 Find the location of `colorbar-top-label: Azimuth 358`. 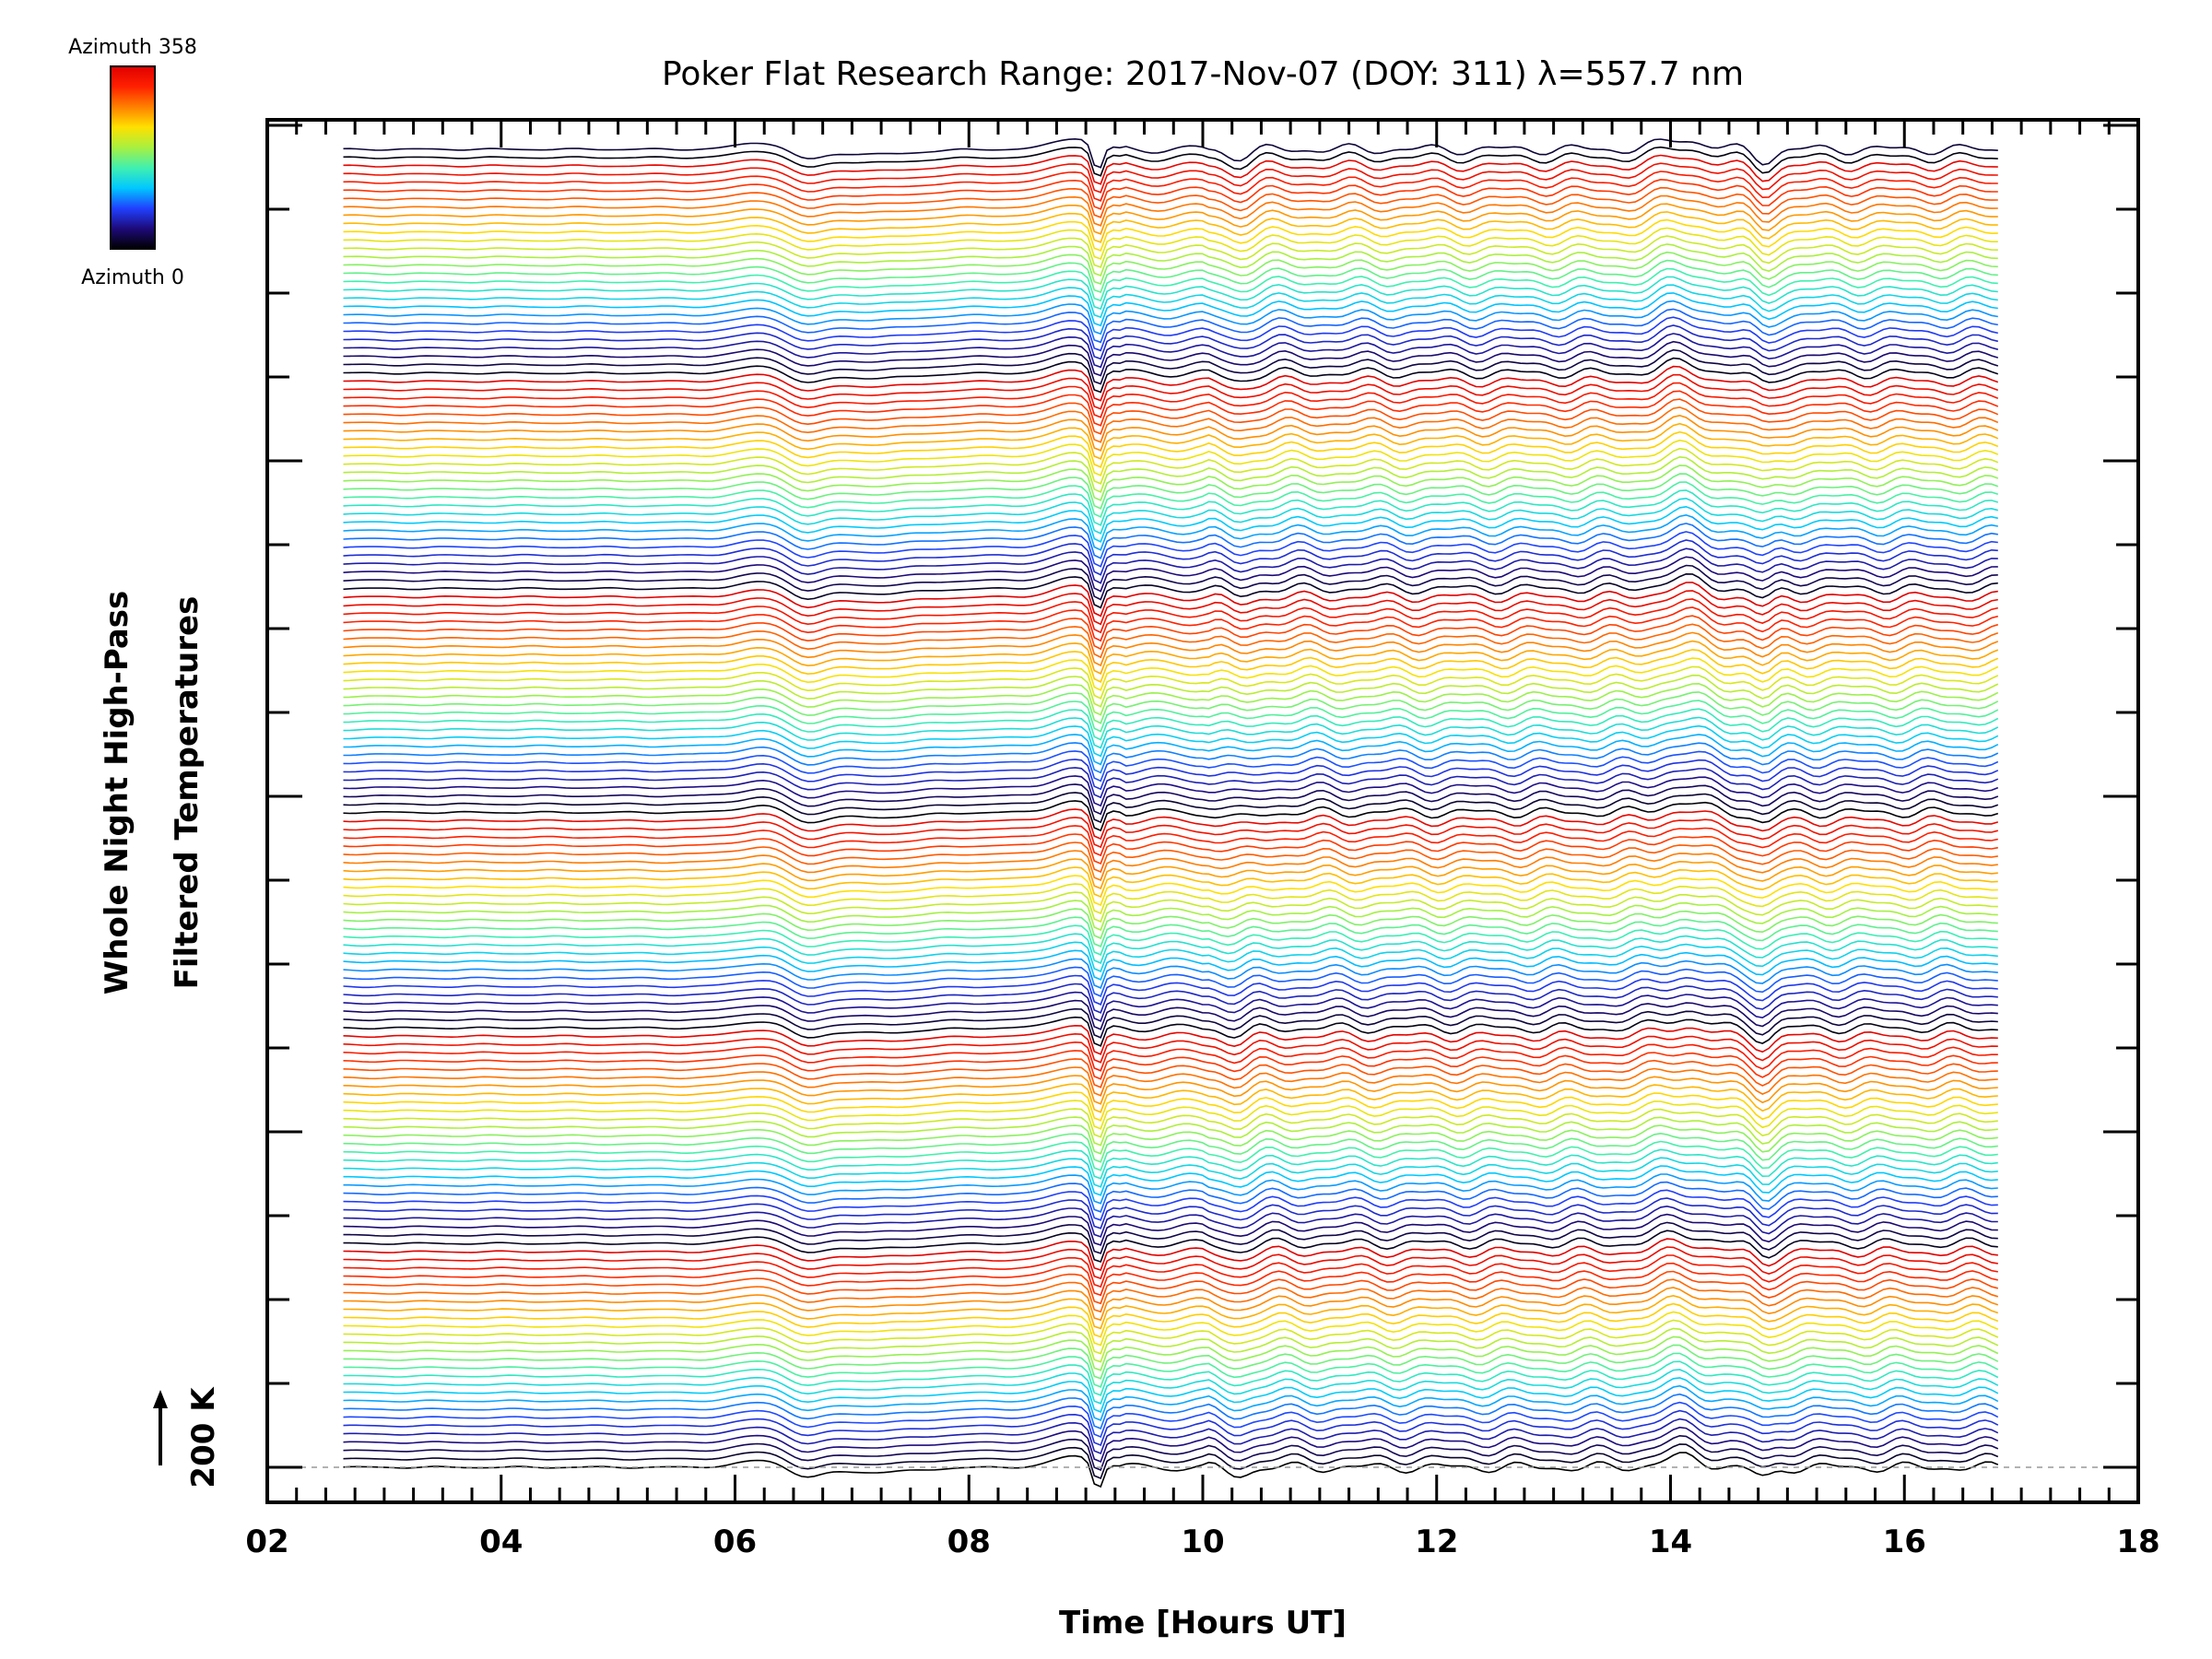

colorbar-top-label: Azimuth 358 is located at coordinates (132, 47).